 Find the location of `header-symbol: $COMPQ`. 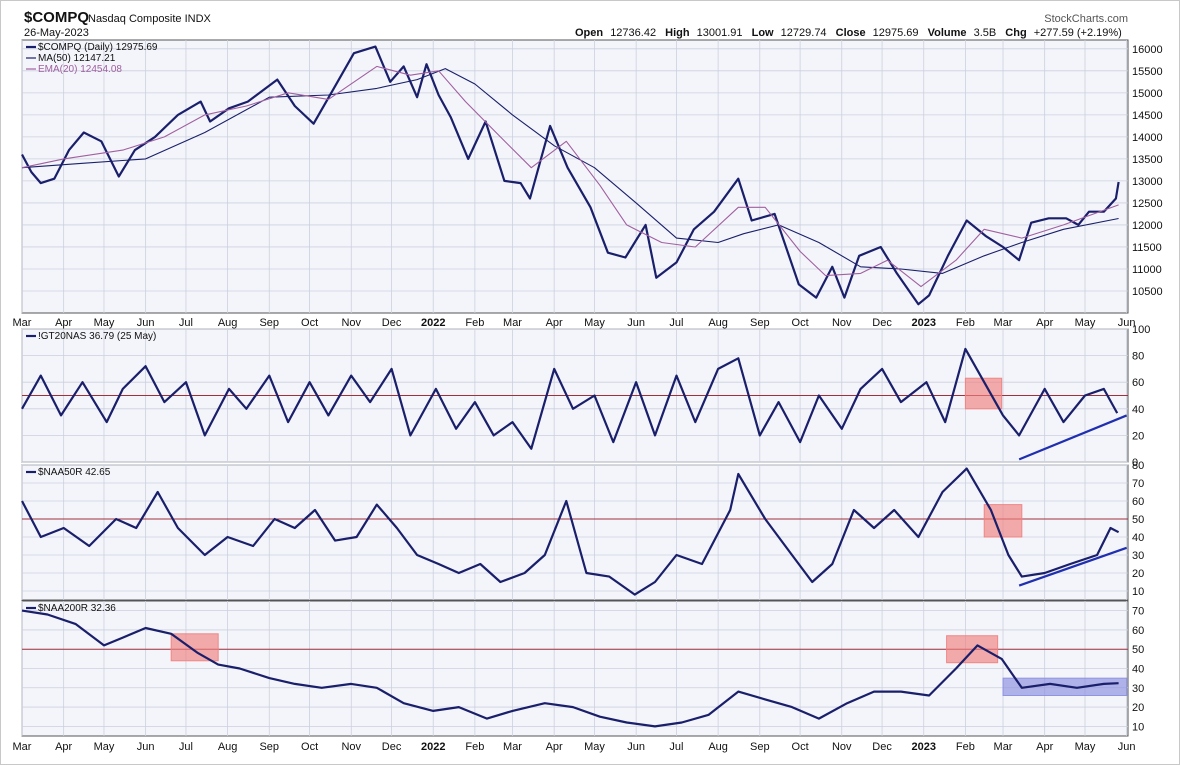

header-symbol: $COMPQ is located at coordinates (56, 17).